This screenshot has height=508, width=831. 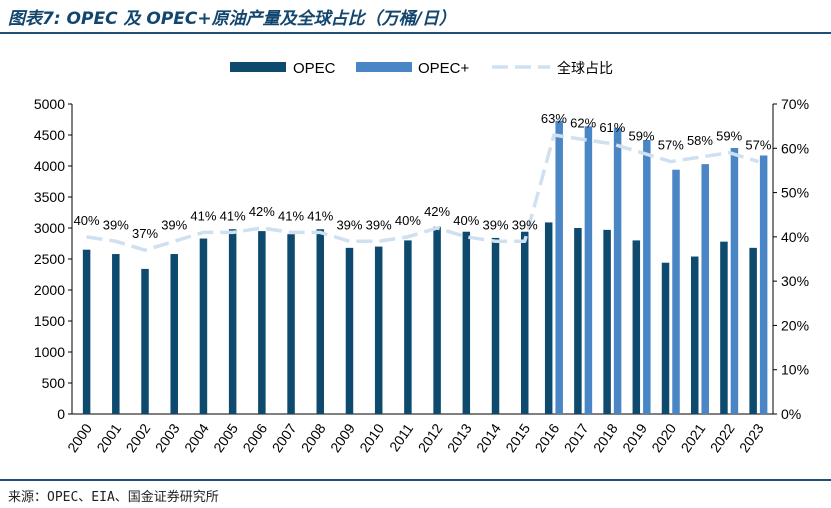 What do you see at coordinates (642, 136) in the screenshot?
I see `share-data-label: 59%` at bounding box center [642, 136].